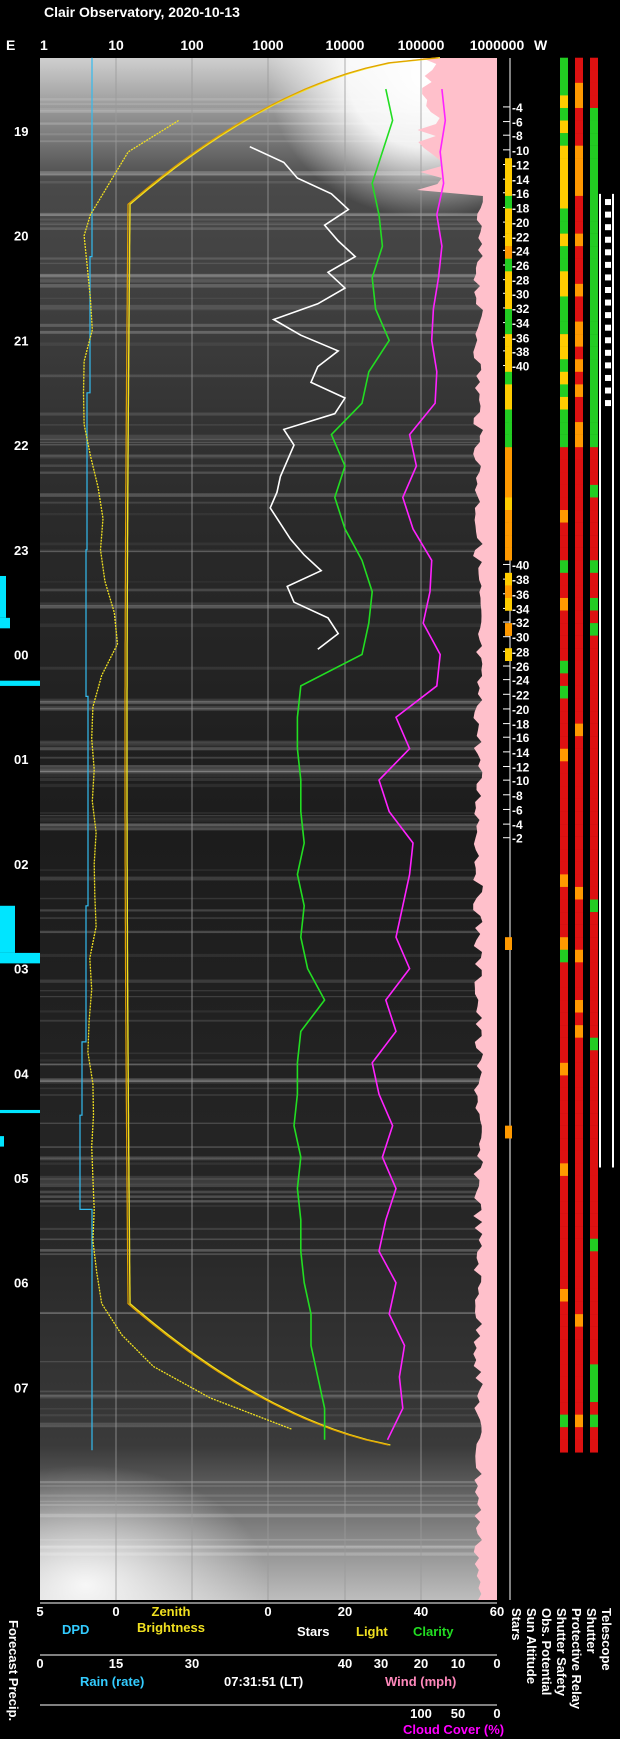 Image resolution: width=620 pixels, height=1739 pixels. I want to click on top-axis-tick: 10, so click(116, 45).